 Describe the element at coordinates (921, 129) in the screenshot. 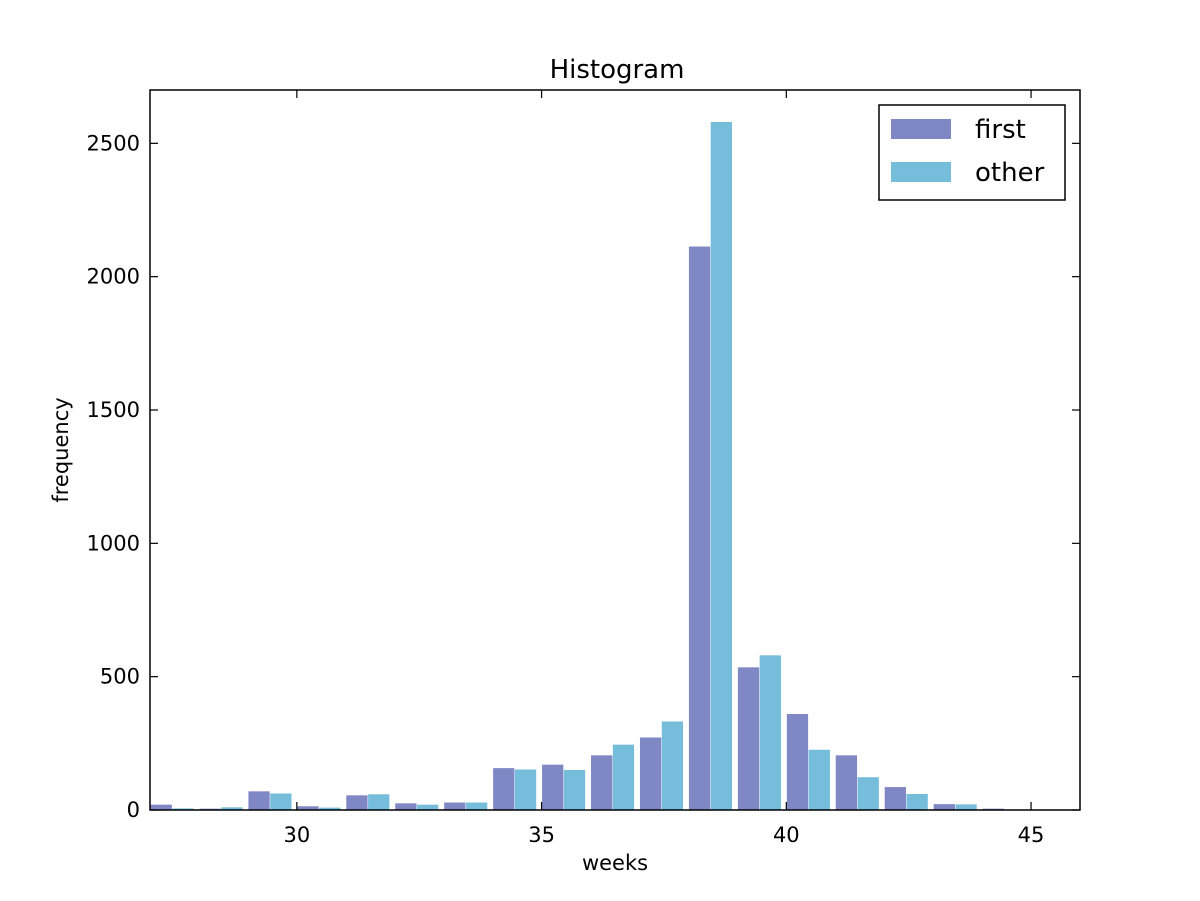

I see `legend-swatch-first` at that location.